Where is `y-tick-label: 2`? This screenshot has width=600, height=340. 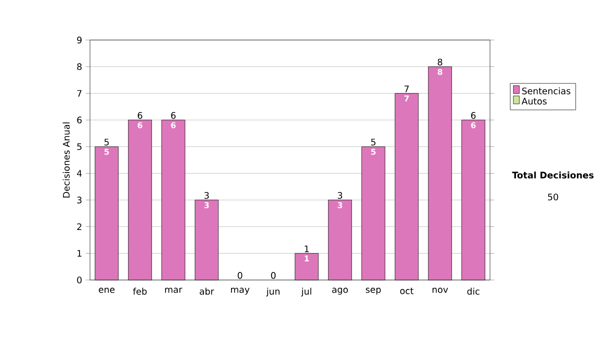 y-tick-label: 2 is located at coordinates (79, 226).